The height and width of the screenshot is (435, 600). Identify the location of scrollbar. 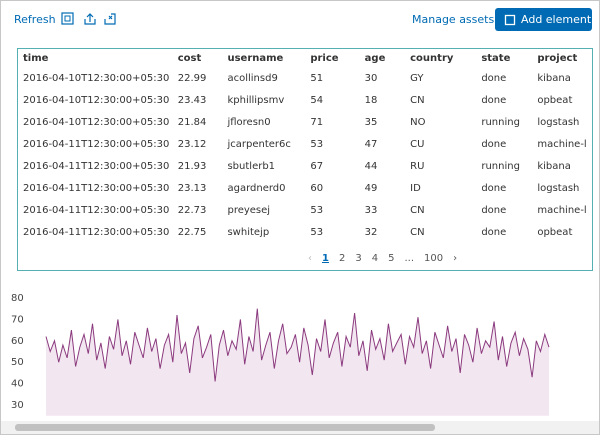
(300, 427).